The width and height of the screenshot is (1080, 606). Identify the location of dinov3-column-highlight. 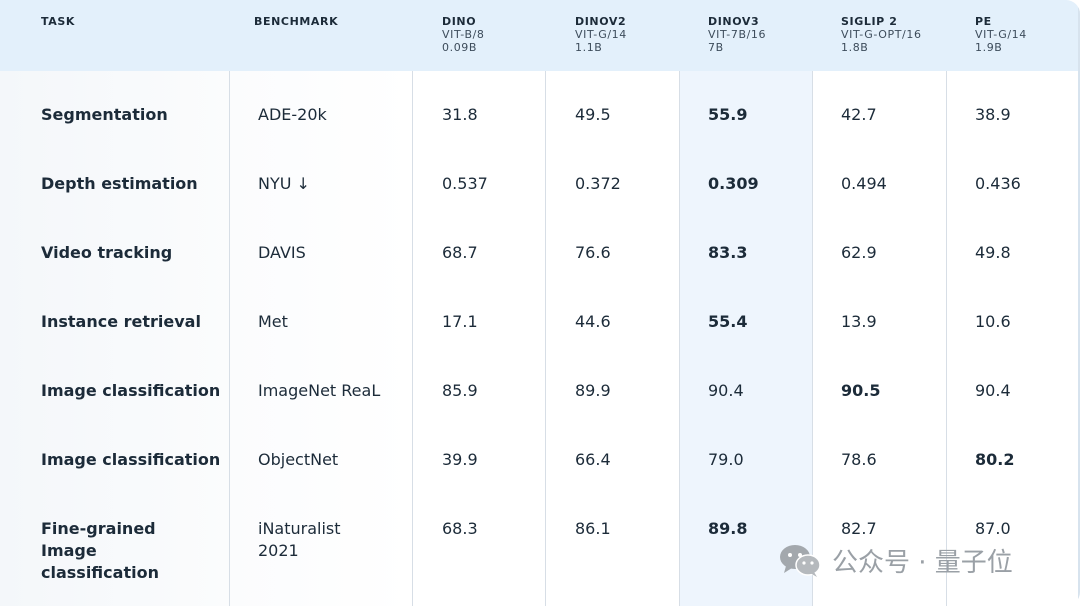
(746, 338).